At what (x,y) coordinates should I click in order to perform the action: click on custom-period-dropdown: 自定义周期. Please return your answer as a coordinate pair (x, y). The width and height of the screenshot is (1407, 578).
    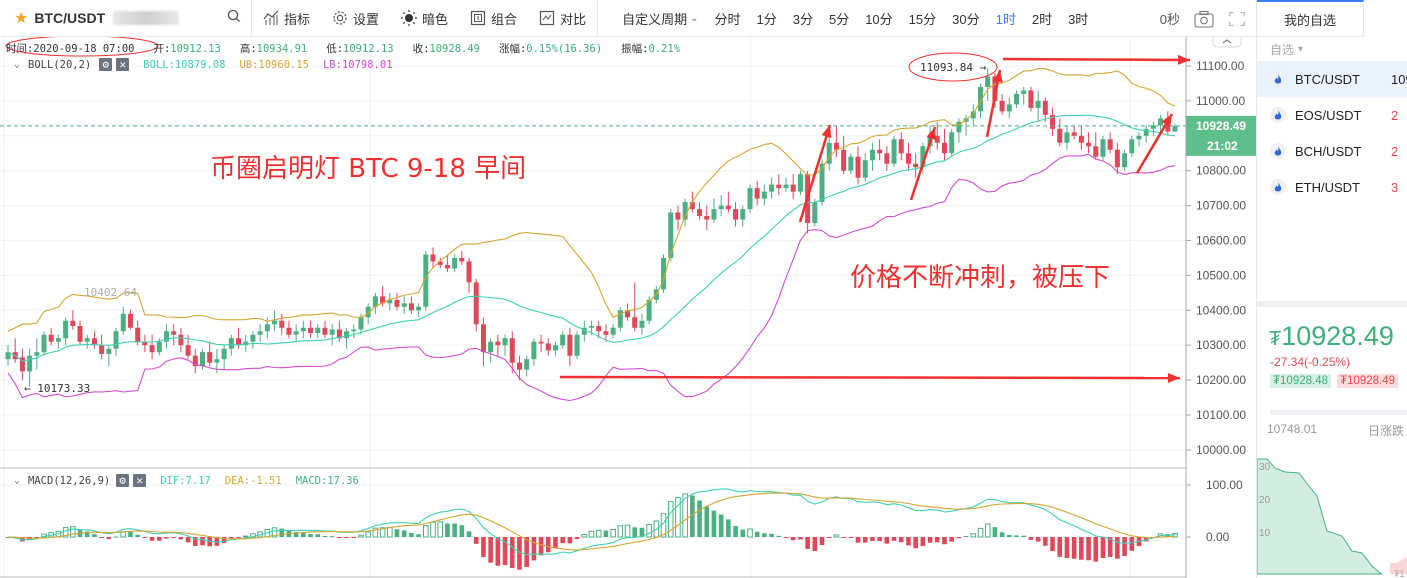
    Looking at the image, I should click on (660, 18).